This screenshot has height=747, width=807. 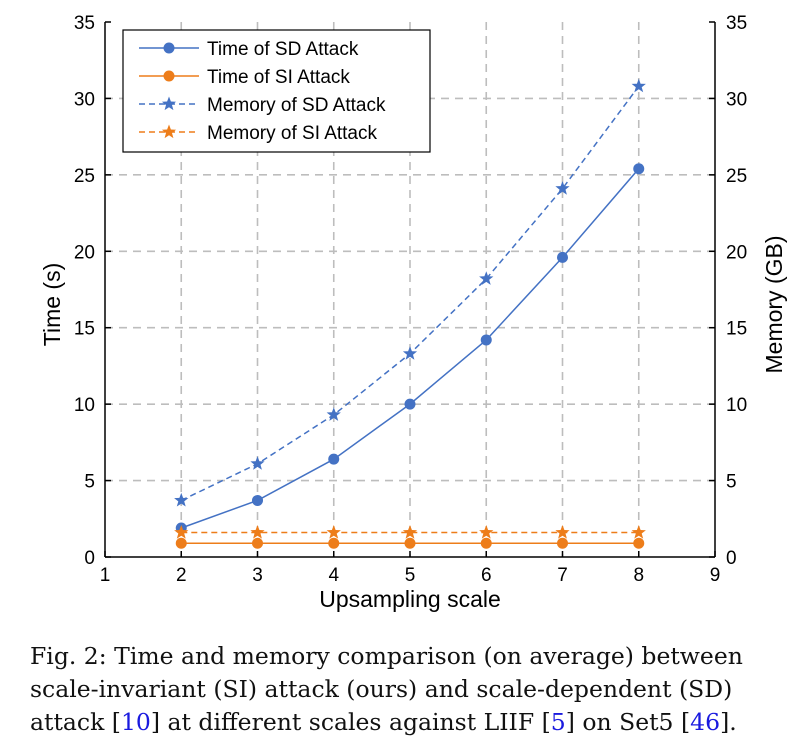 I want to click on x-tick-label: 1, so click(x=105, y=575).